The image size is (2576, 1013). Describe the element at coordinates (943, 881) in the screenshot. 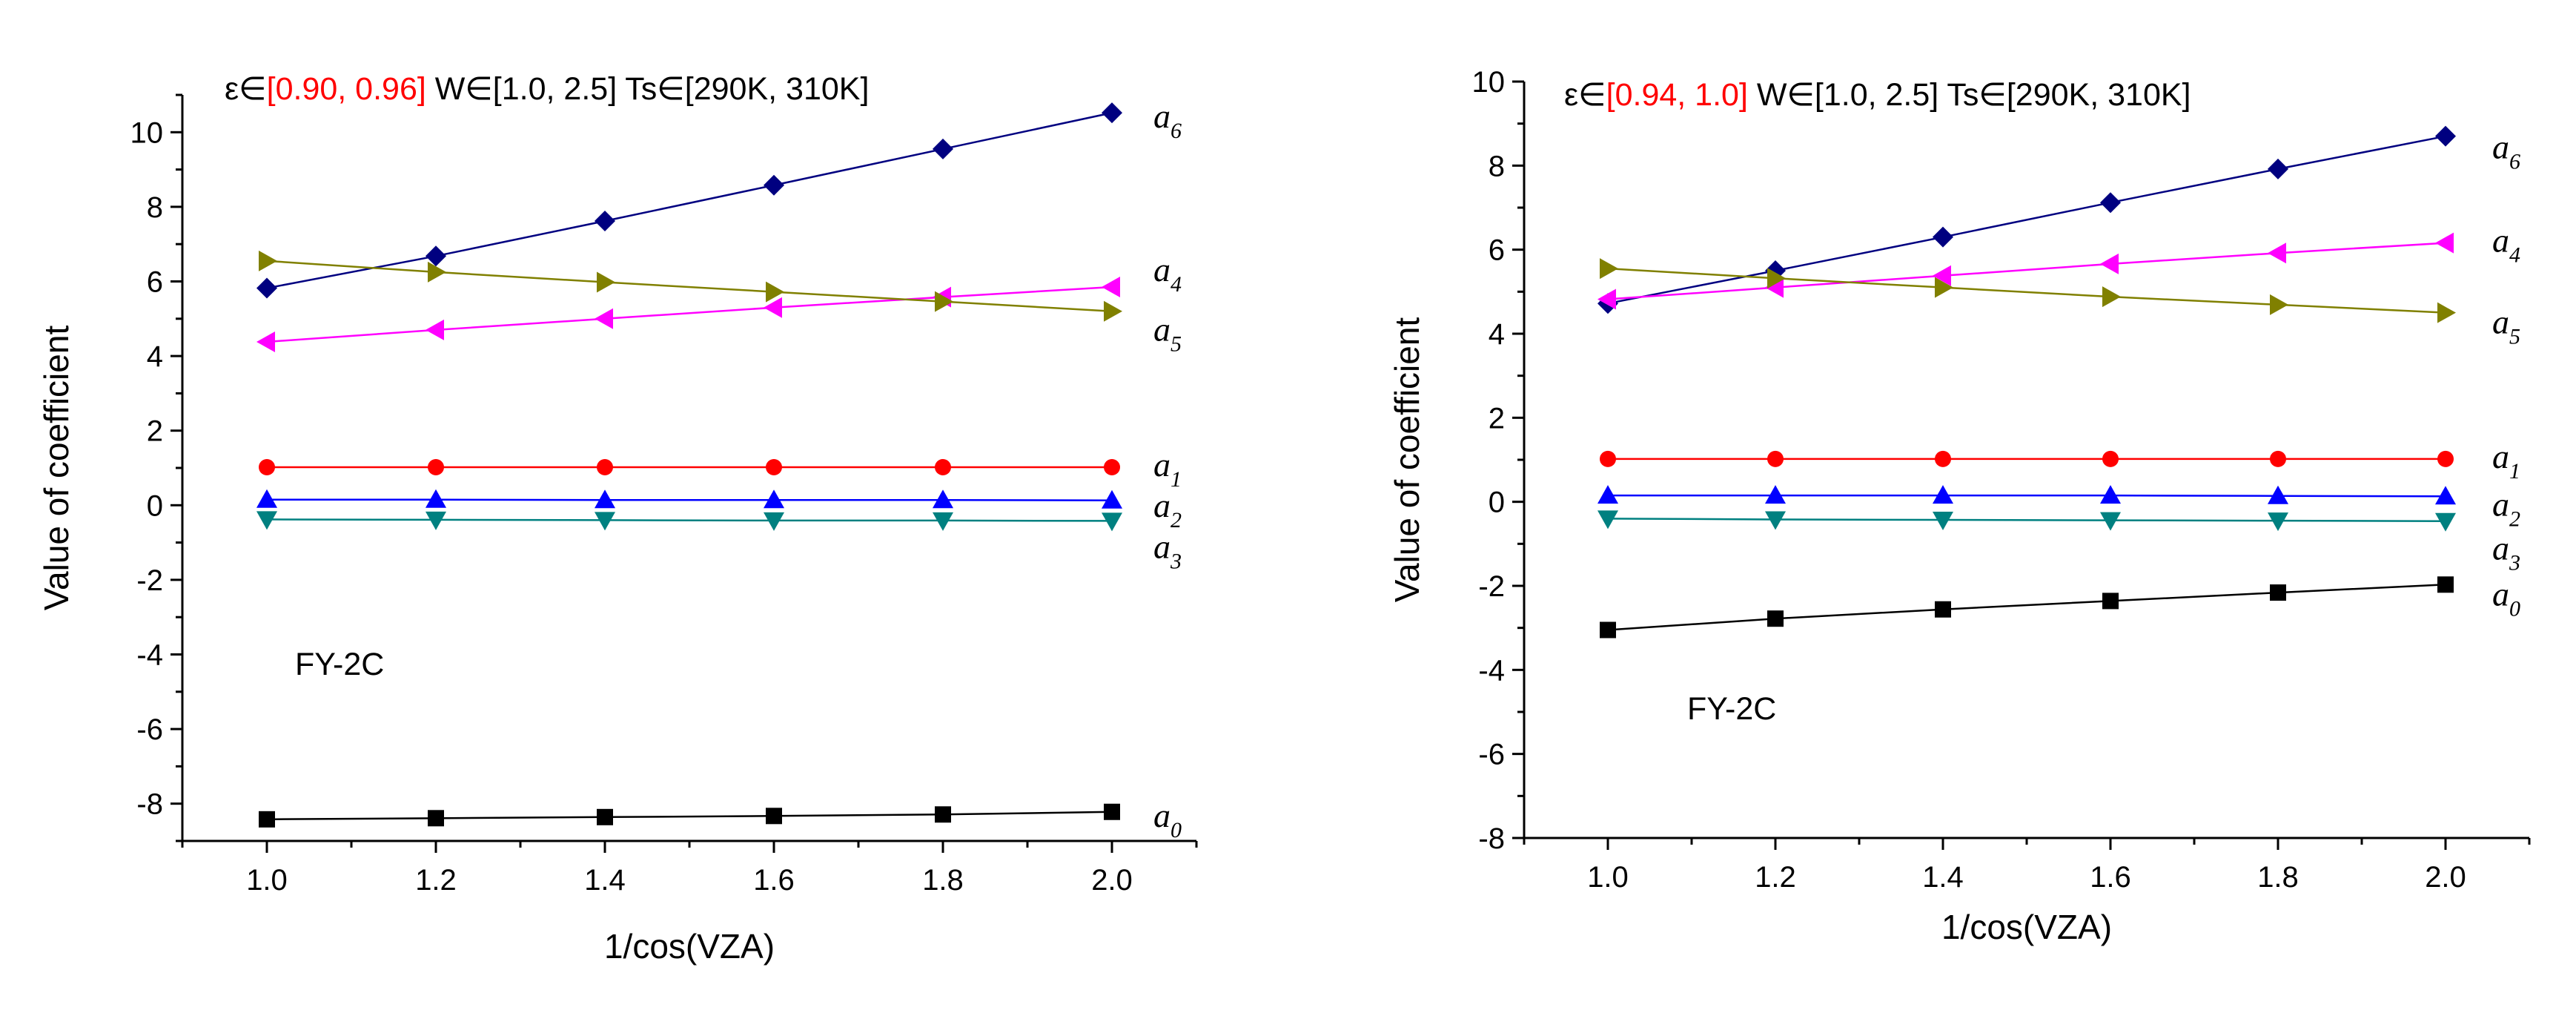

I see `x-tick-label: 1.8` at that location.